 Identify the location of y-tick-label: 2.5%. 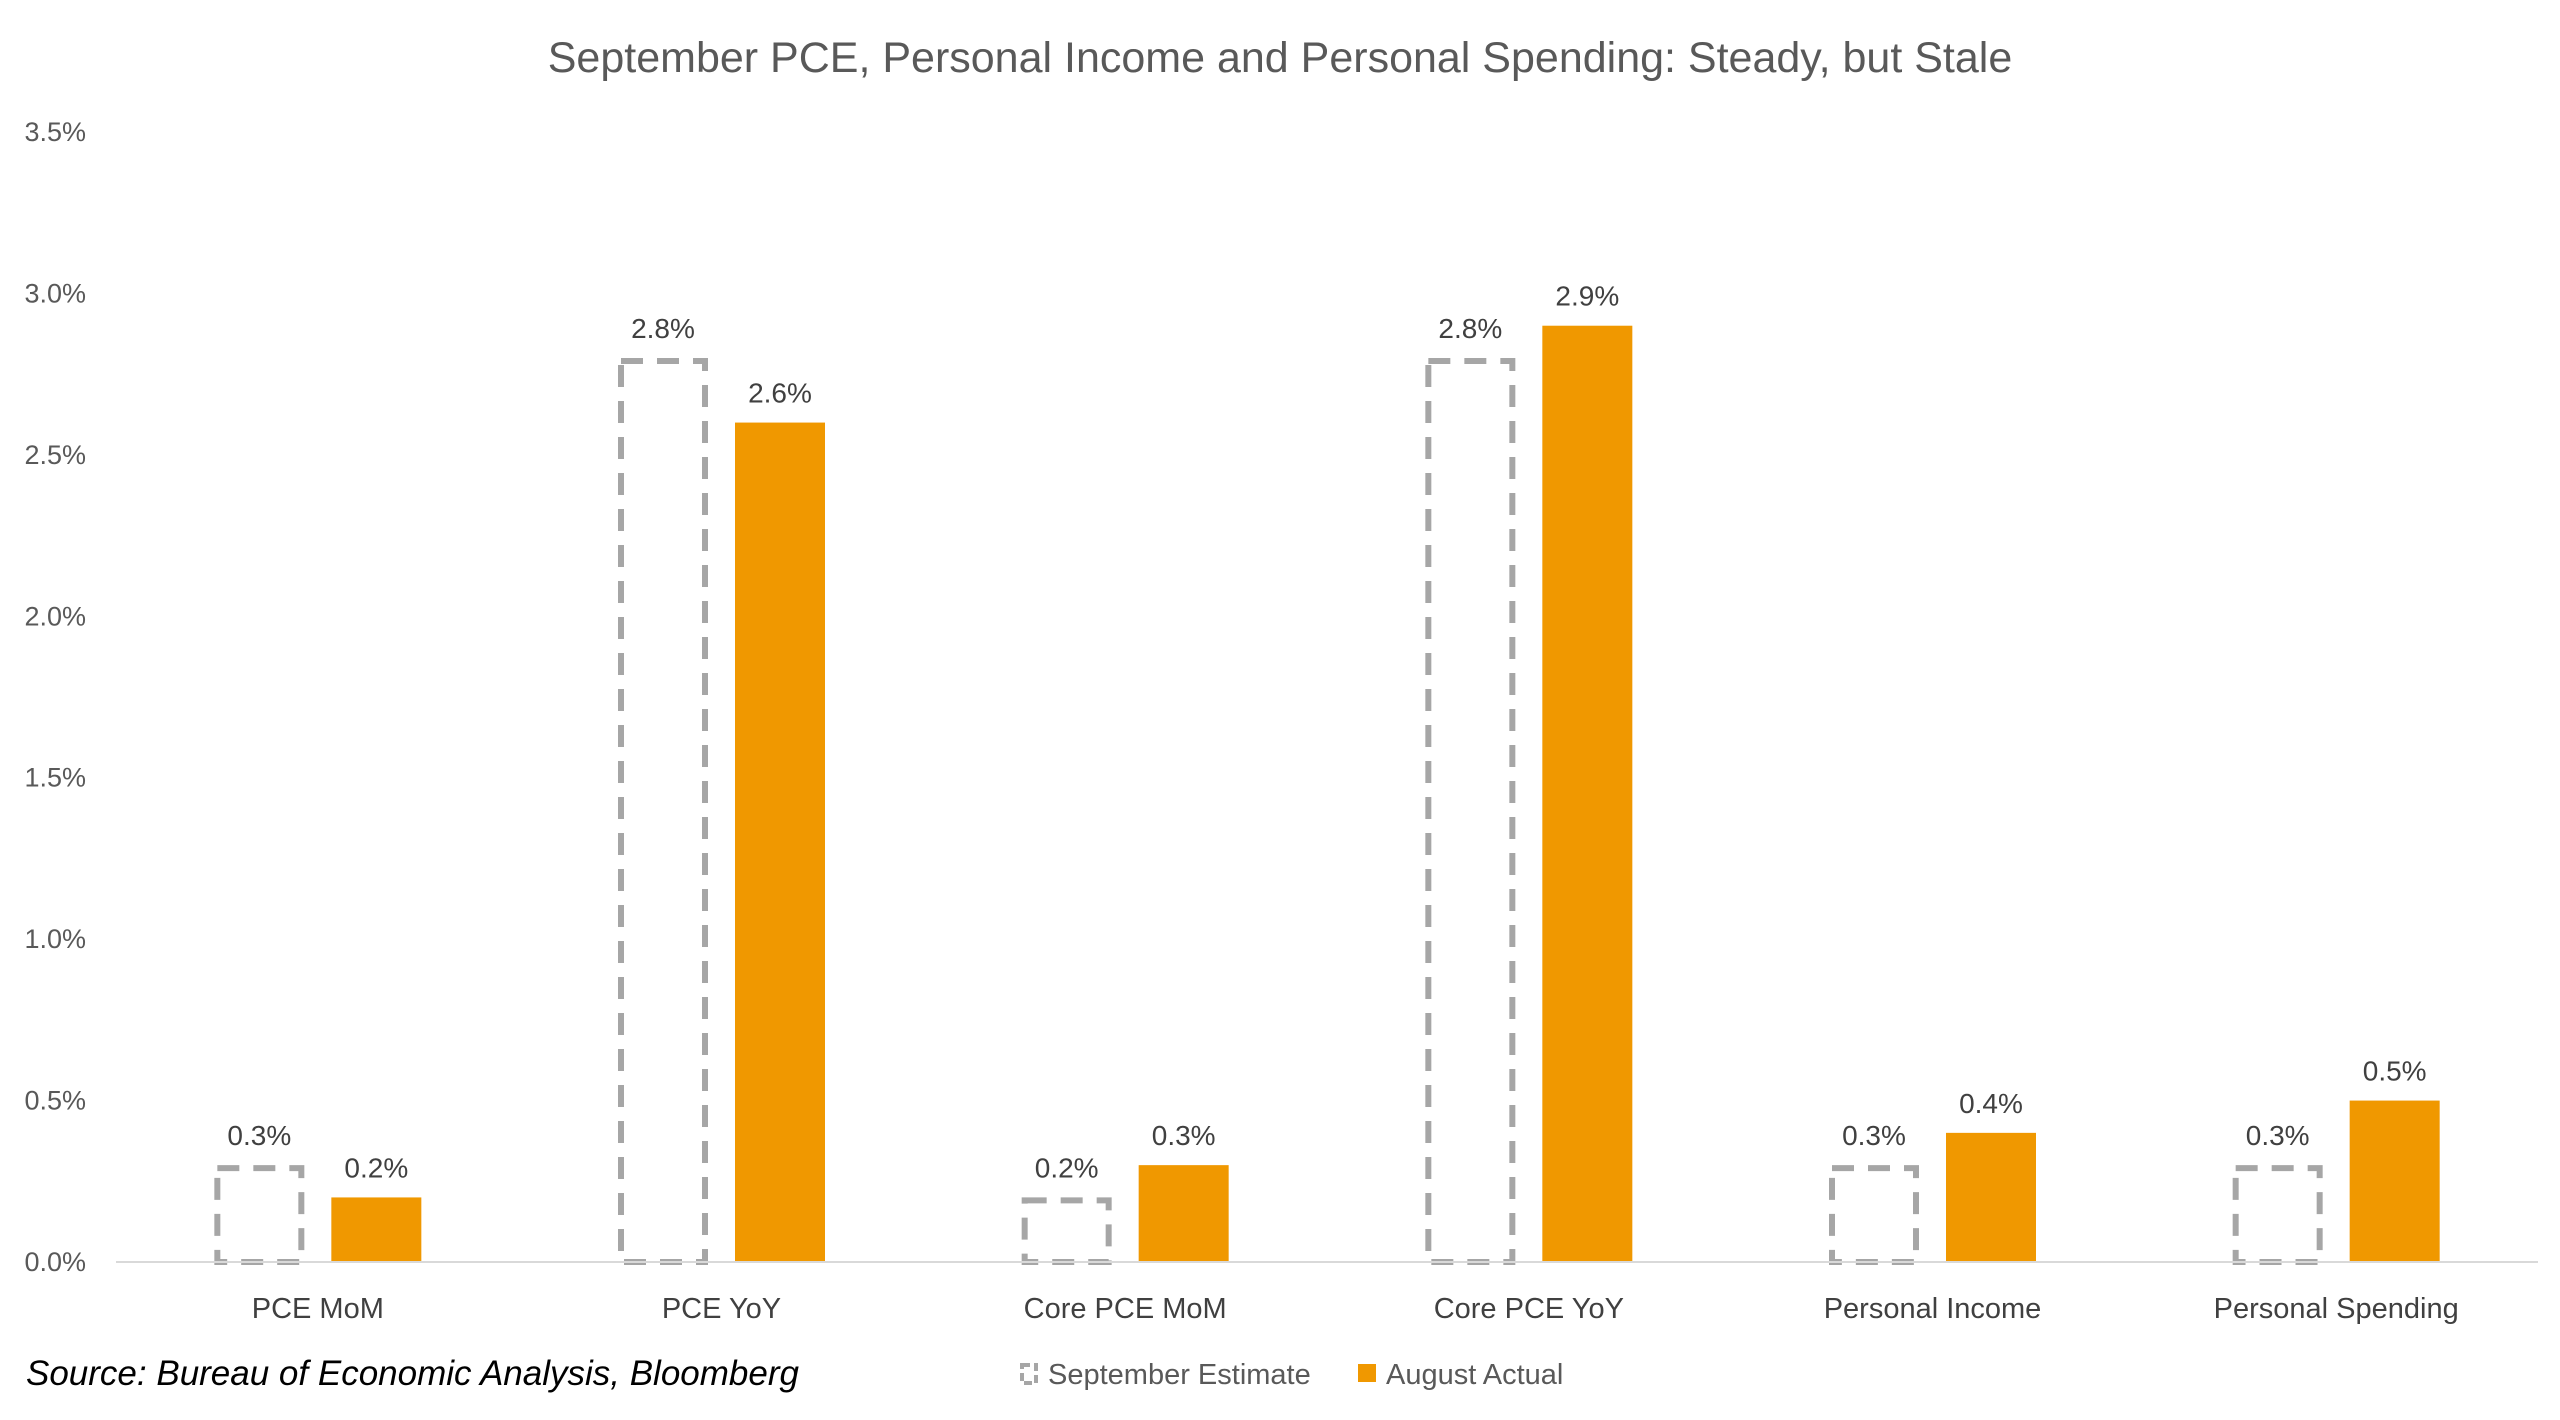
(55, 455).